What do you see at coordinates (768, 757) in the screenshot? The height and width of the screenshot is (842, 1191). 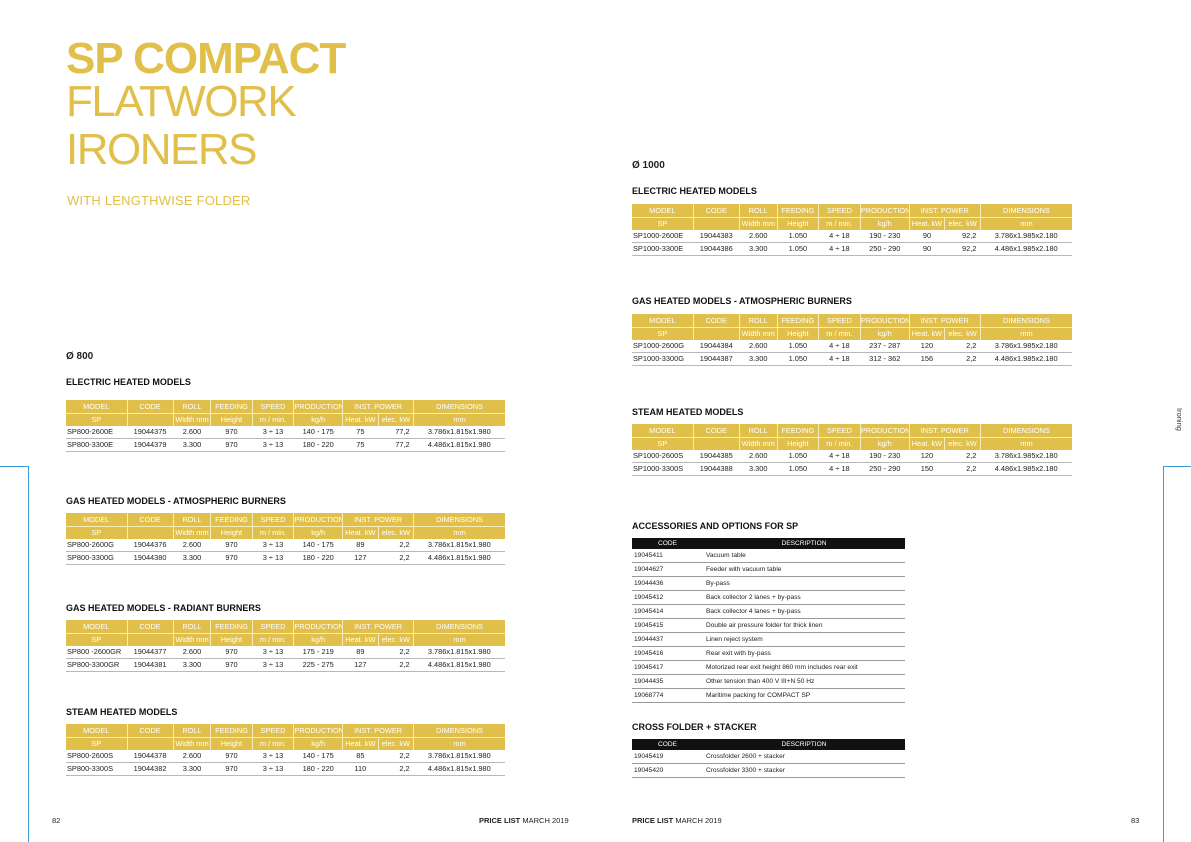 I see `table-row: 19045419 Crossfolder 2600 + stacker` at bounding box center [768, 757].